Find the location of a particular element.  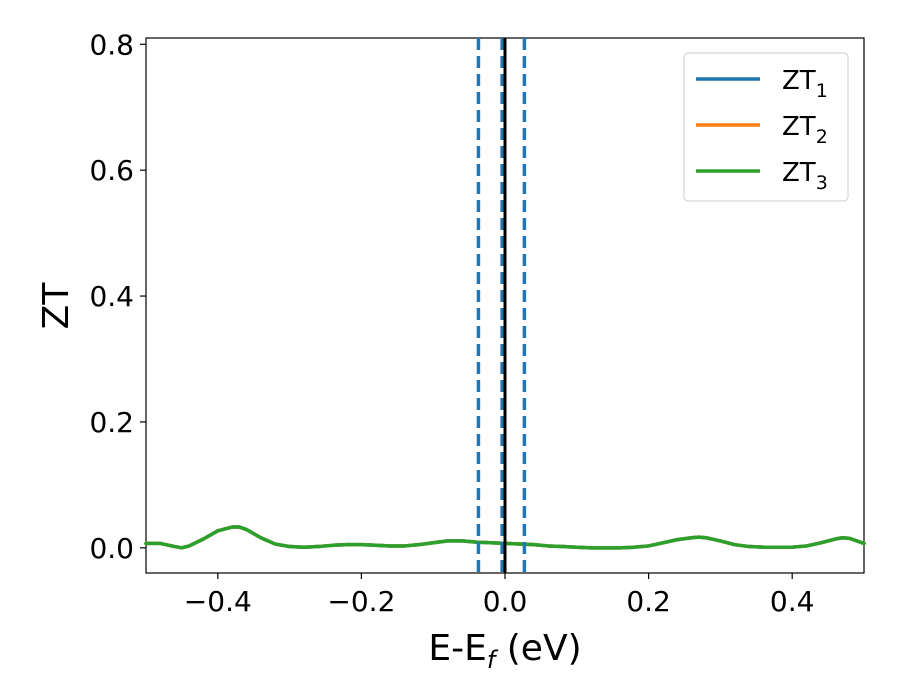

y-tick-label: 0.6 is located at coordinates (111, 170).